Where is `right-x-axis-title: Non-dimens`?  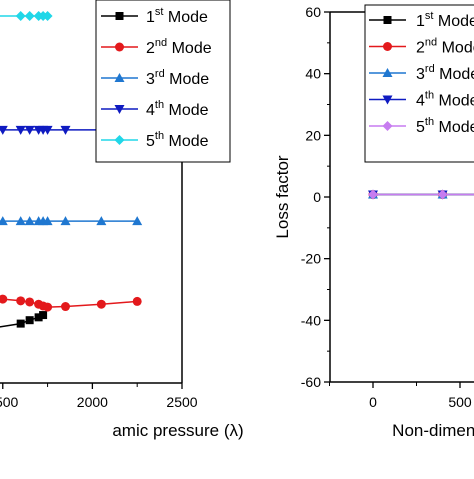
right-x-axis-title: Non-dimens is located at coordinates (433, 430).